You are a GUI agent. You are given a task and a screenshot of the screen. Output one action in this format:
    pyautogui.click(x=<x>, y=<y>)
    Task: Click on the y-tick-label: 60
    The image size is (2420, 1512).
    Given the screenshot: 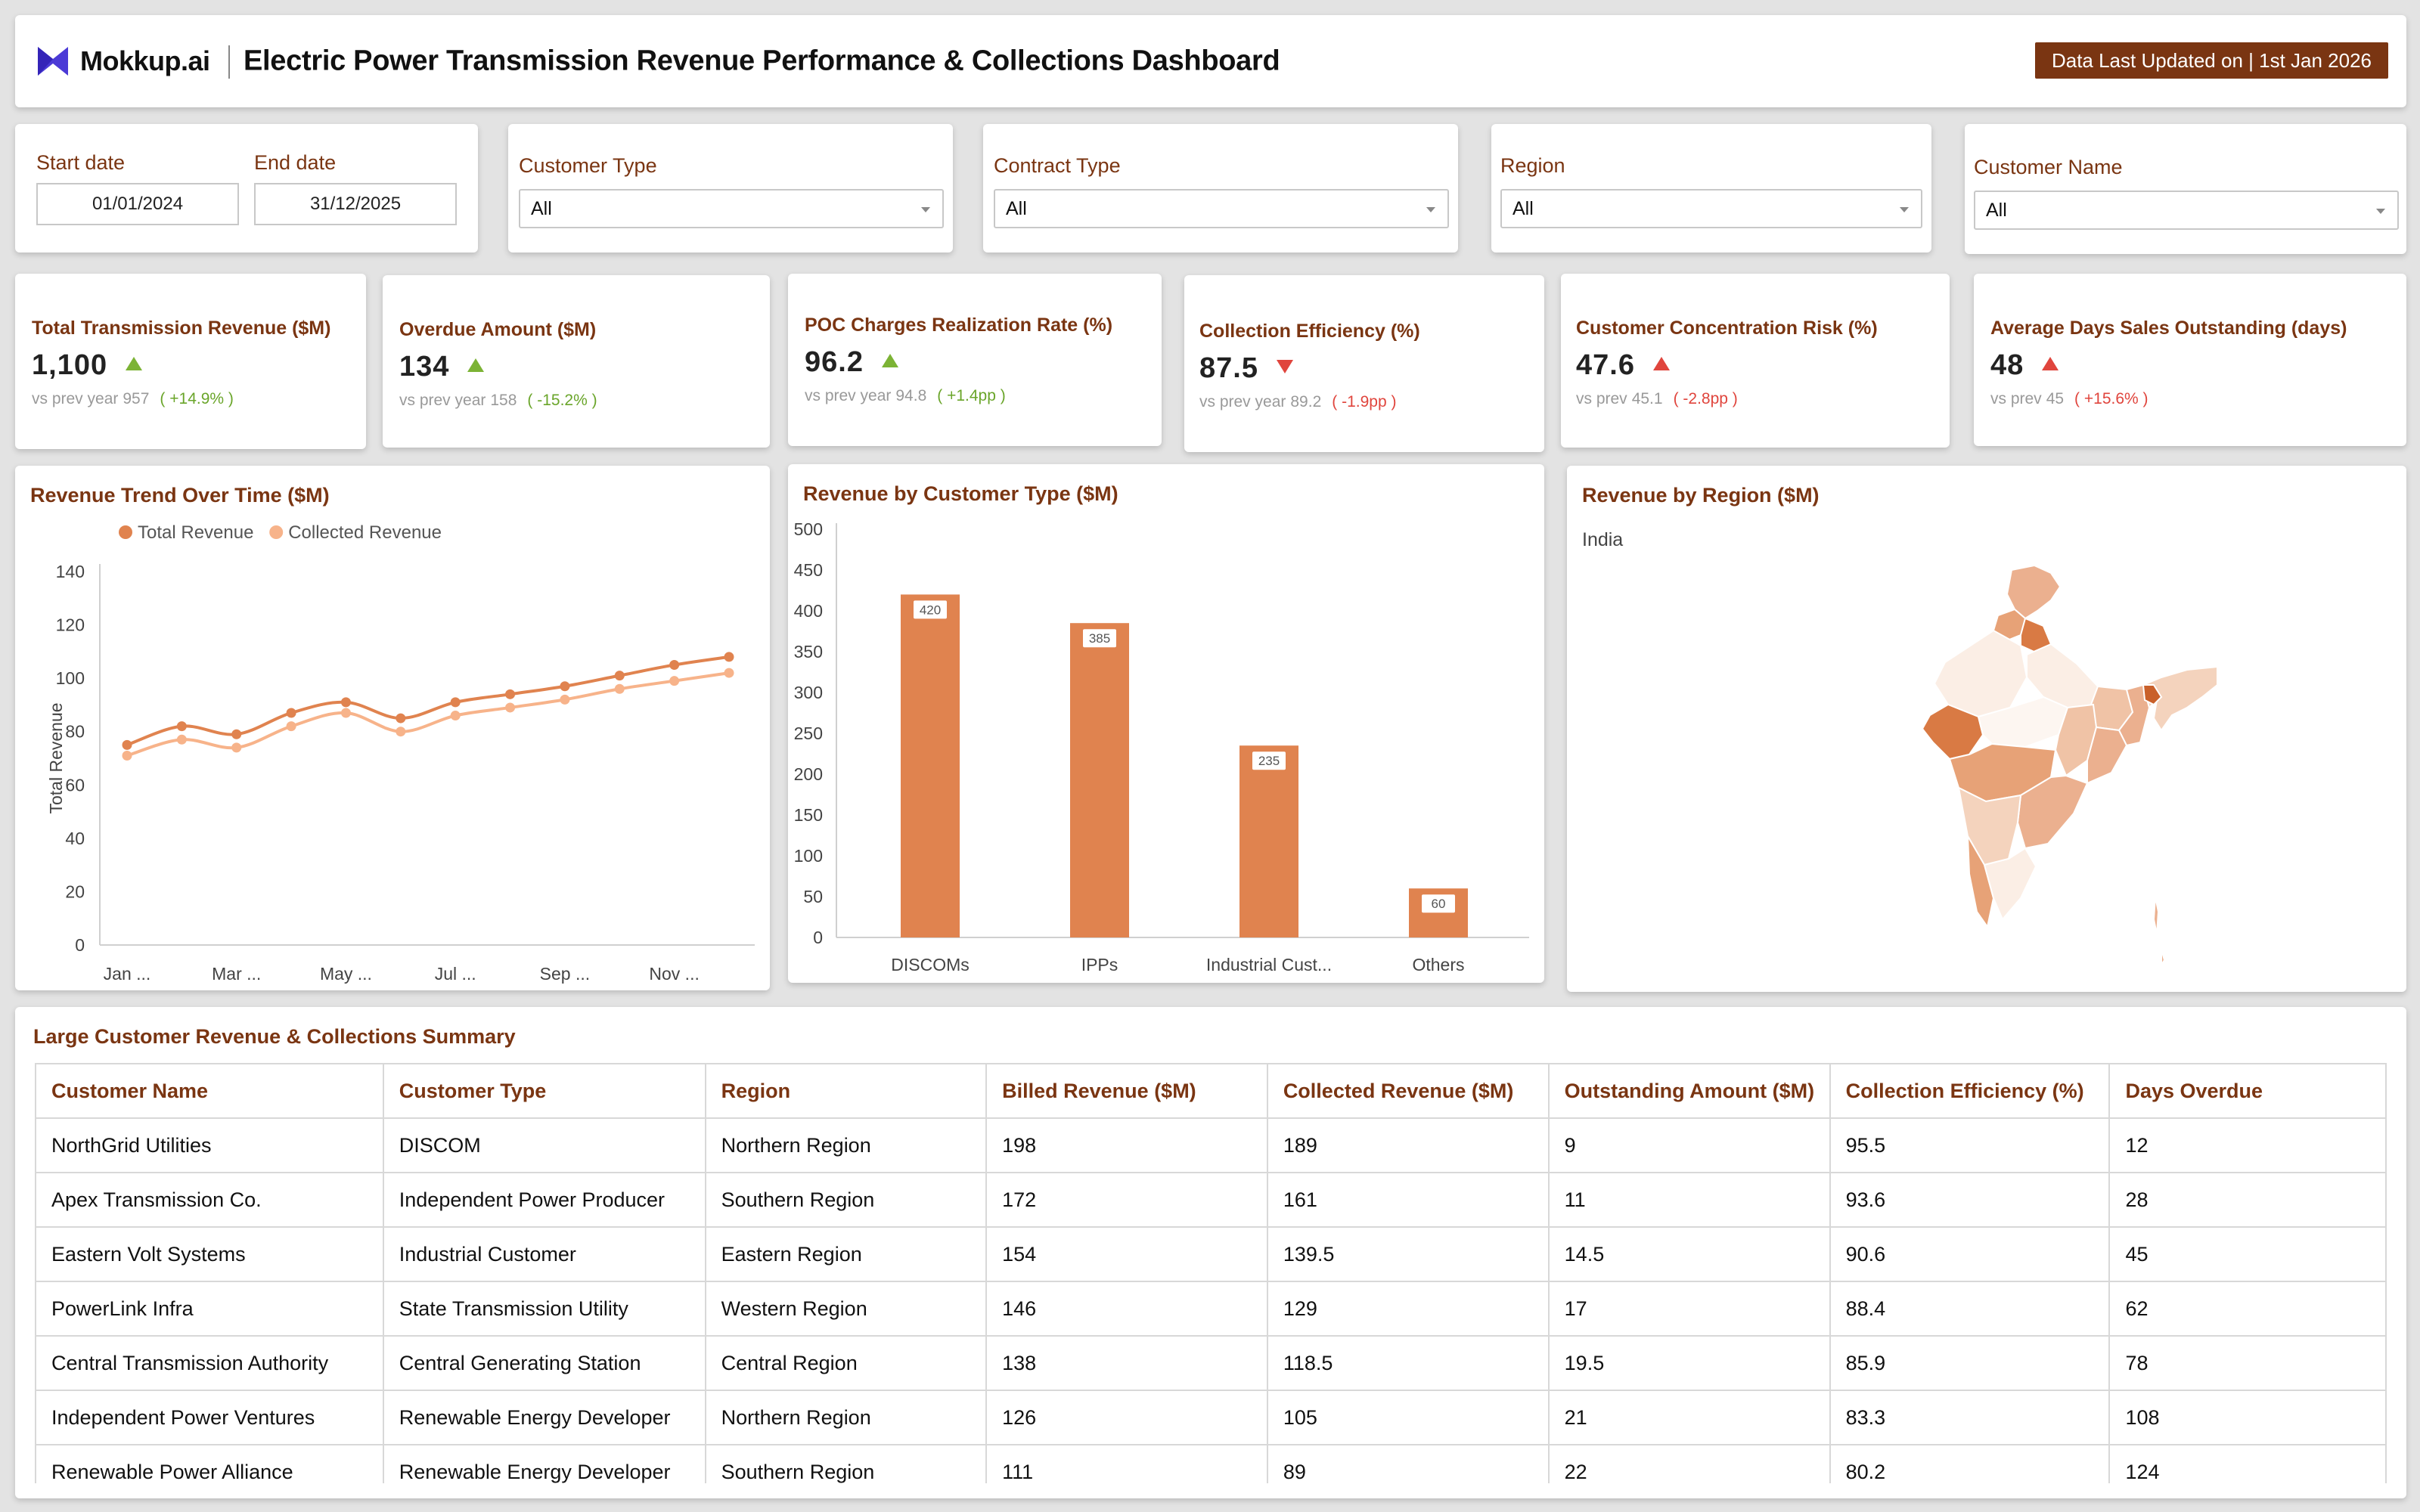 What is the action you would take?
    pyautogui.click(x=75, y=785)
    